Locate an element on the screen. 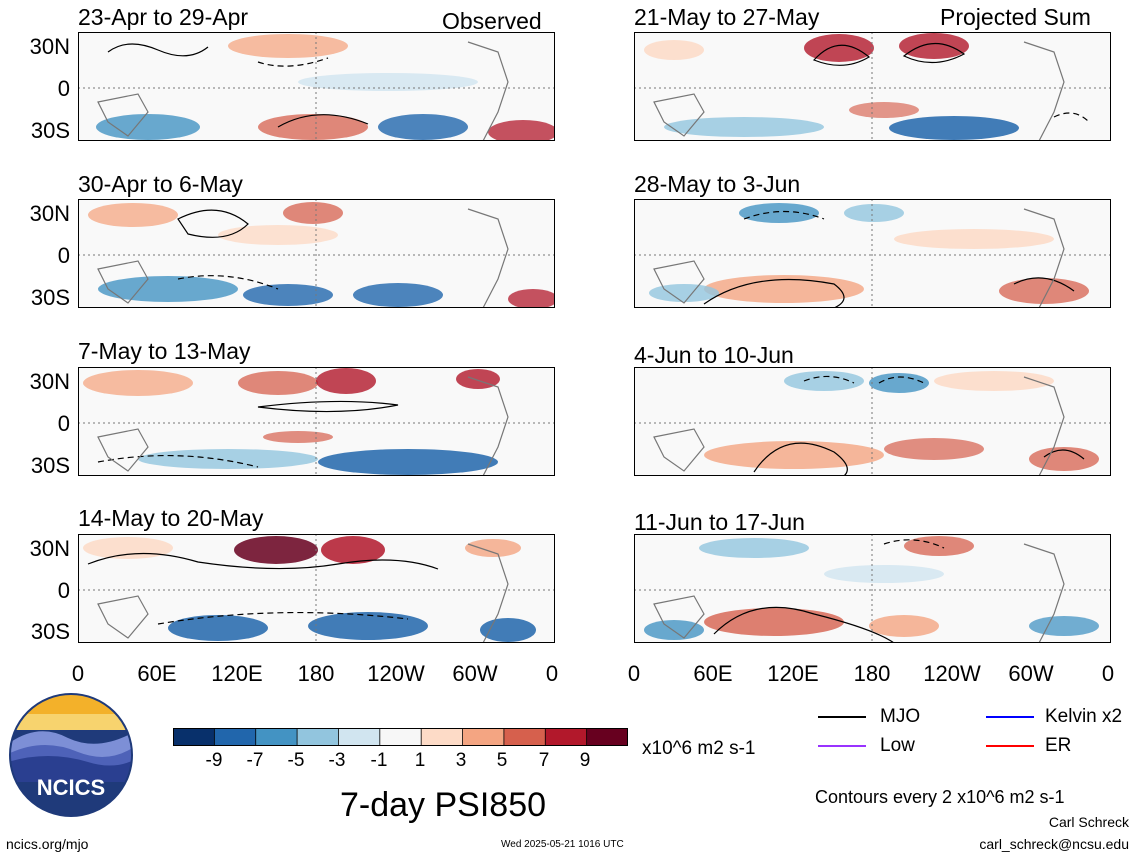 Image resolution: width=1135 pixels, height=856 pixels. panel-label-5: 21-May to 27-May is located at coordinates (727, 17).